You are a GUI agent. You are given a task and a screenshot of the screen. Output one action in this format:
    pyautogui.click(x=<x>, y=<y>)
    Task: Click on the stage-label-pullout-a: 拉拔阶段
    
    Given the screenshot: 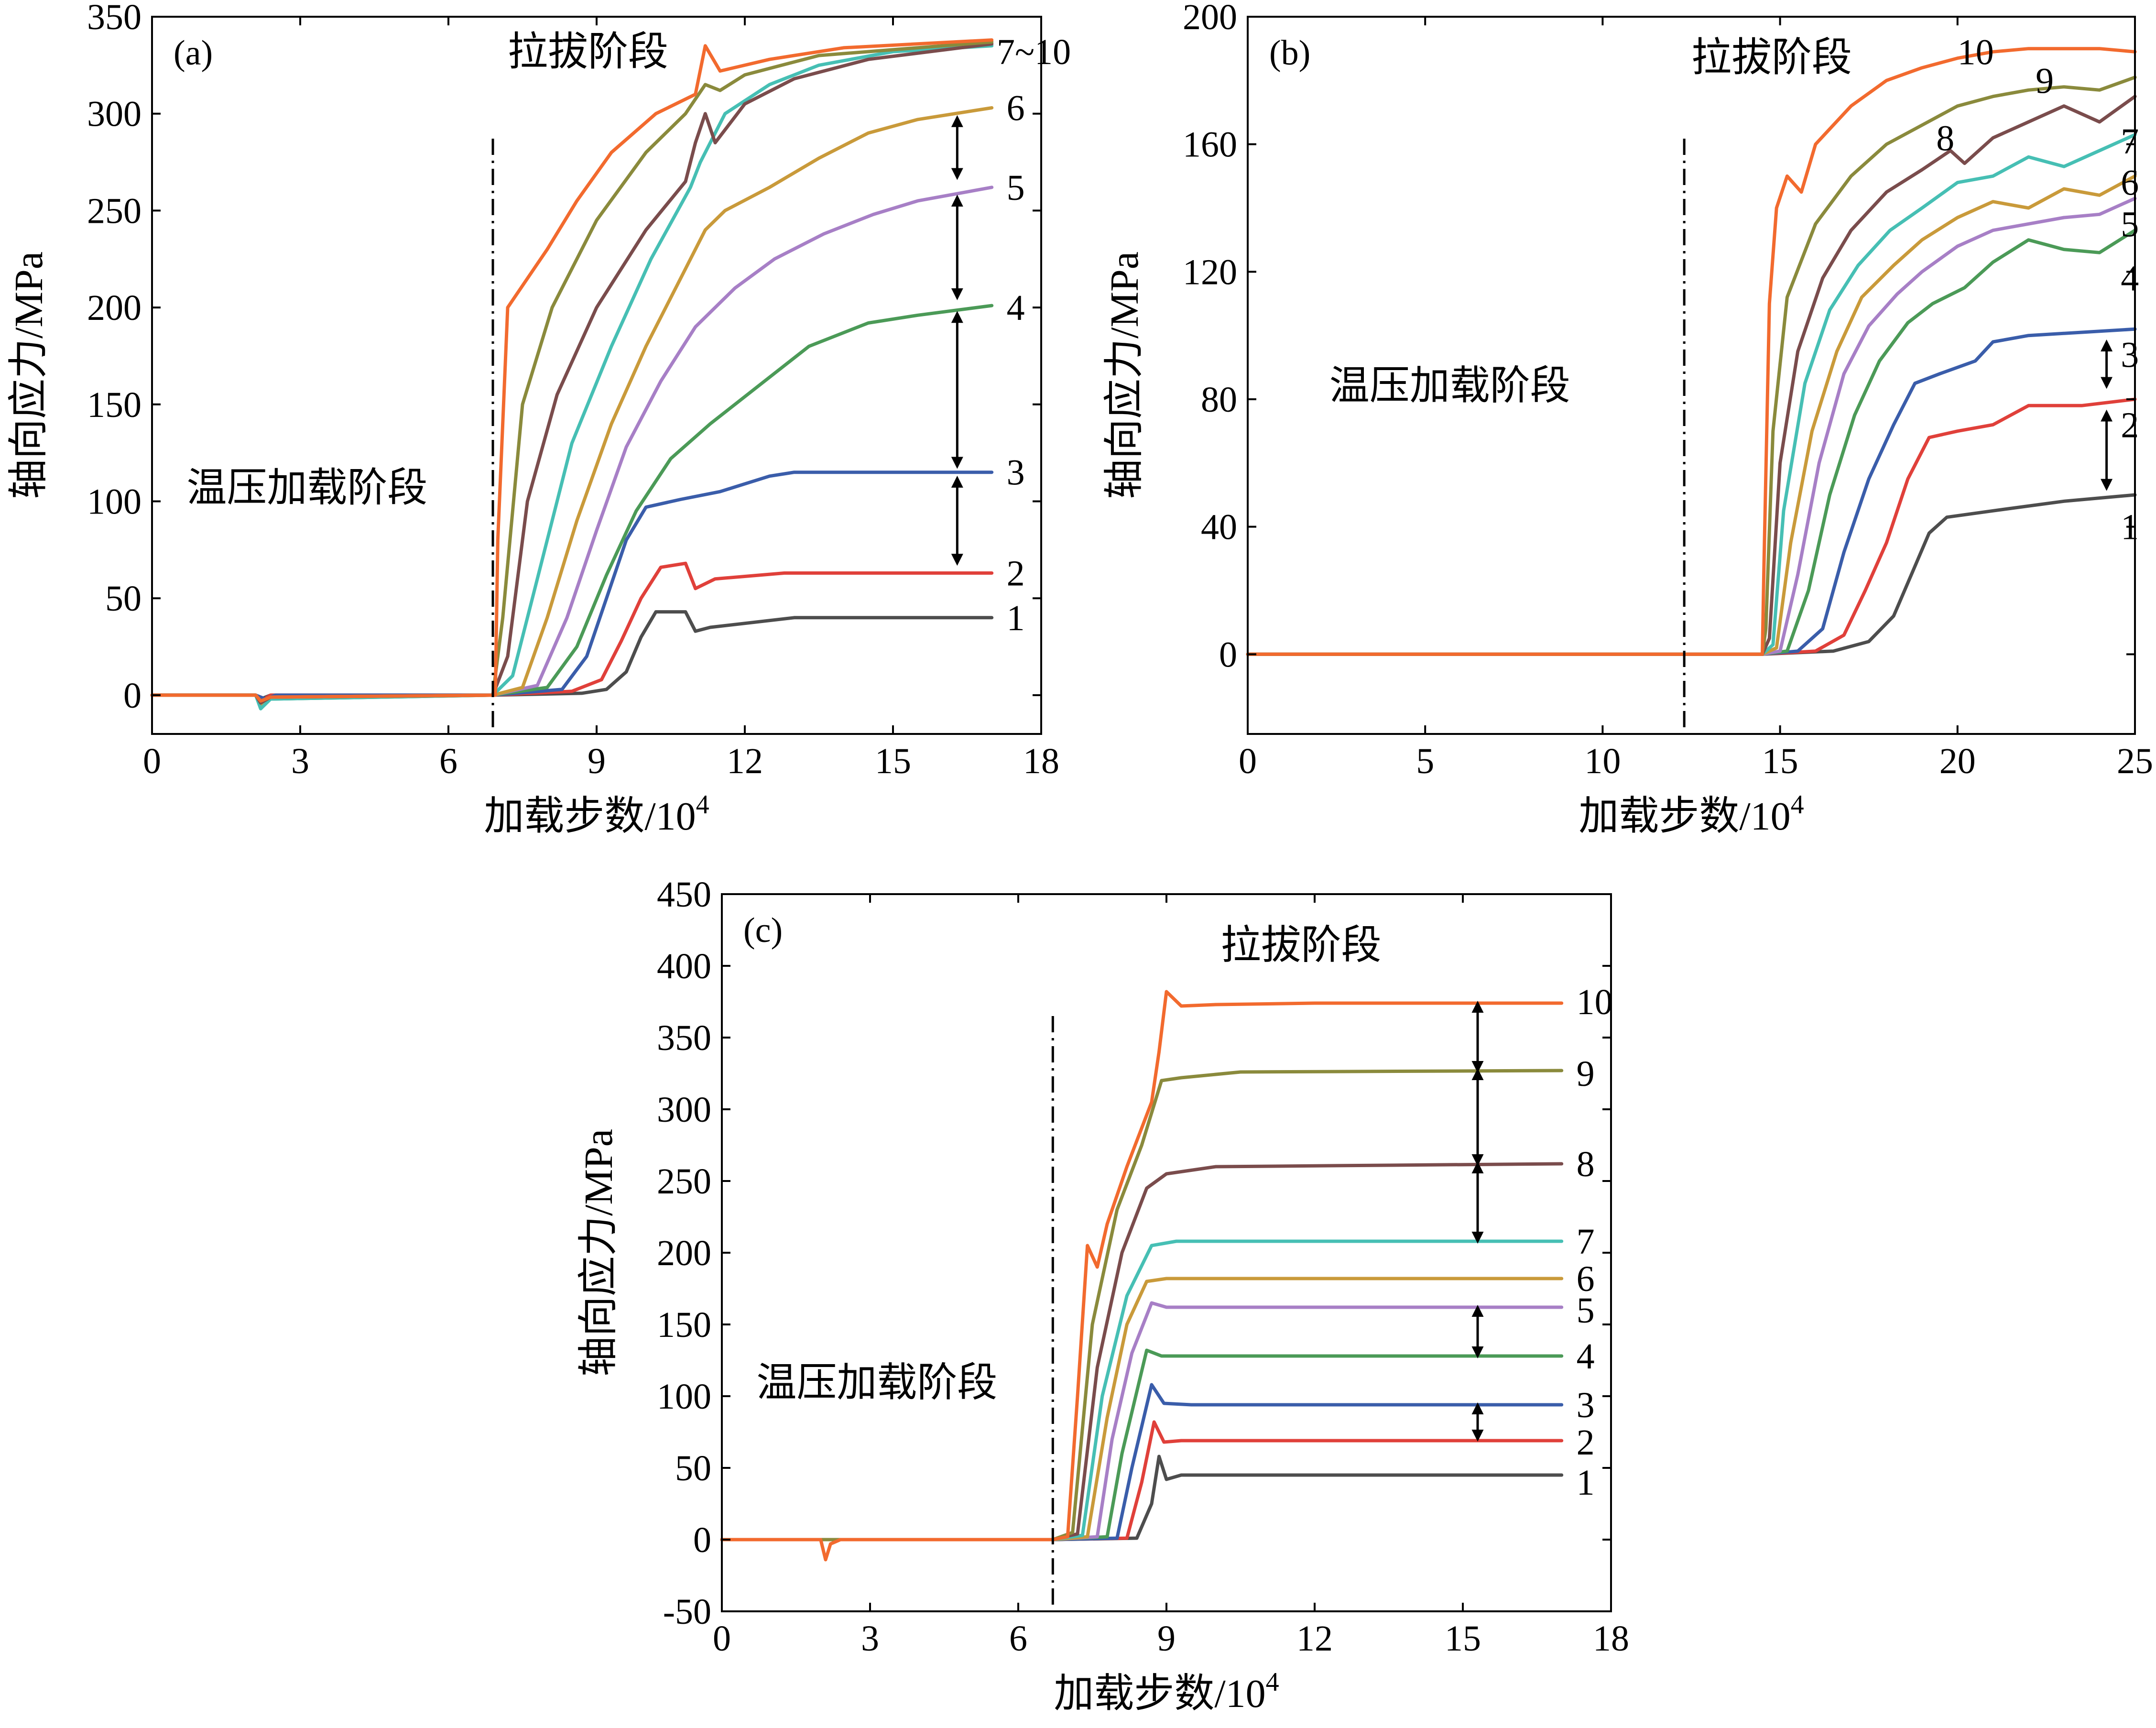 What is the action you would take?
    pyautogui.click(x=588, y=52)
    